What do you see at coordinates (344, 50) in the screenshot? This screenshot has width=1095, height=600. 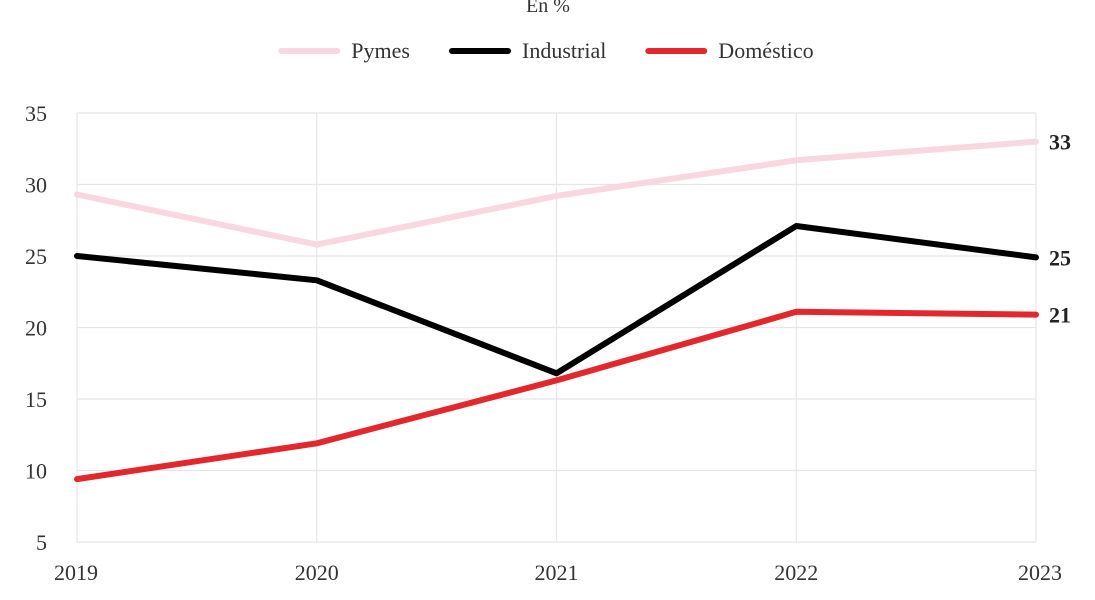 I see `legend-item: Pymes` at bounding box center [344, 50].